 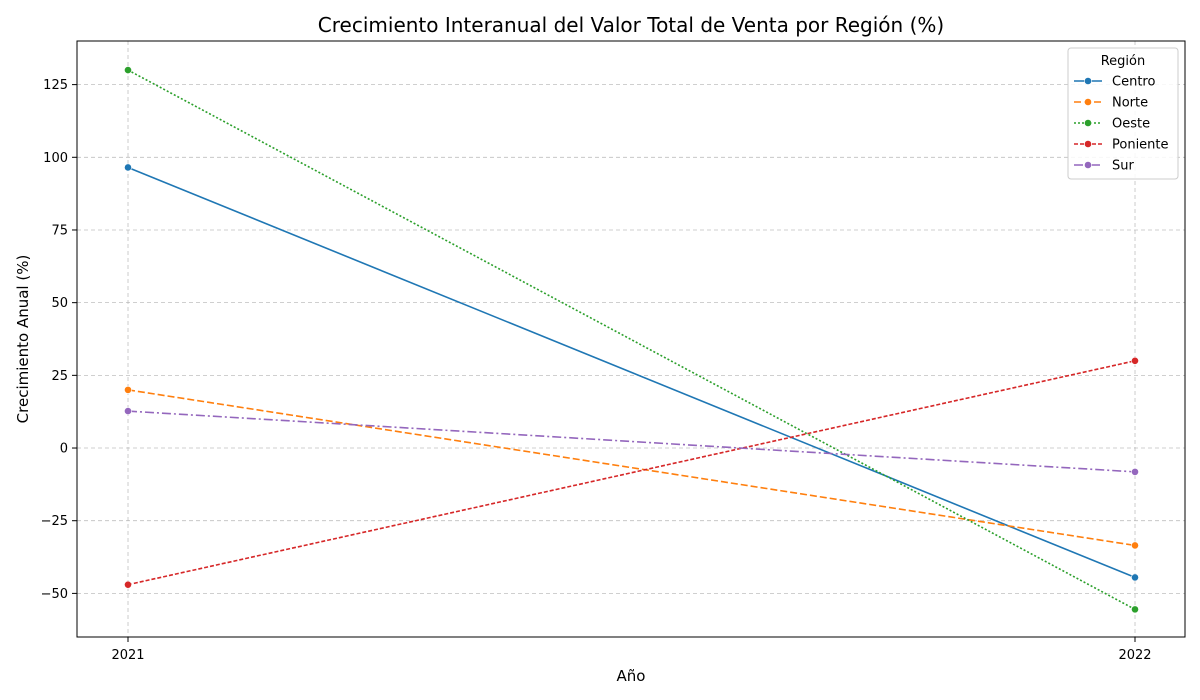 What do you see at coordinates (127, 655) in the screenshot?
I see `x-tick-label: 2021` at bounding box center [127, 655].